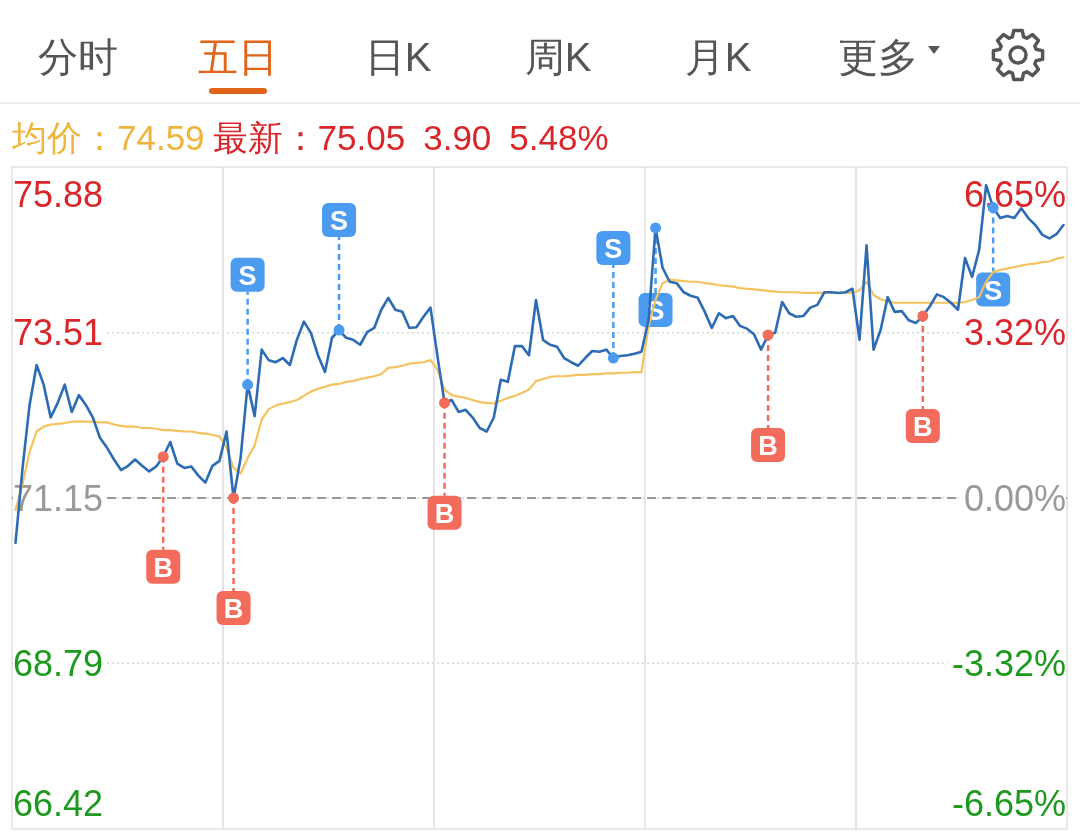 The width and height of the screenshot is (1080, 835). What do you see at coordinates (1008, 663) in the screenshot?
I see `y2-tick-label: -3.32%` at bounding box center [1008, 663].